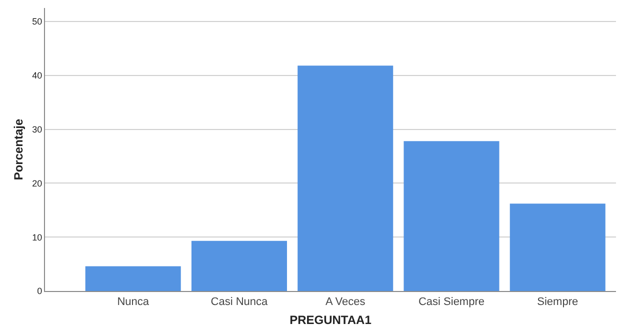 The height and width of the screenshot is (336, 621). What do you see at coordinates (37, 75) in the screenshot?
I see `y-tick-label: 40` at bounding box center [37, 75].